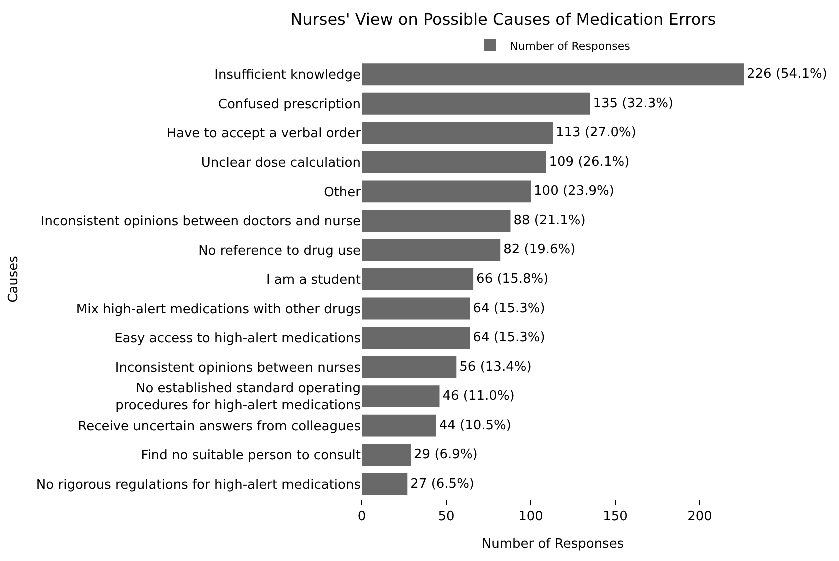 The height and width of the screenshot is (561, 839). I want to click on data-label: 100 (23.9%), so click(574, 192).